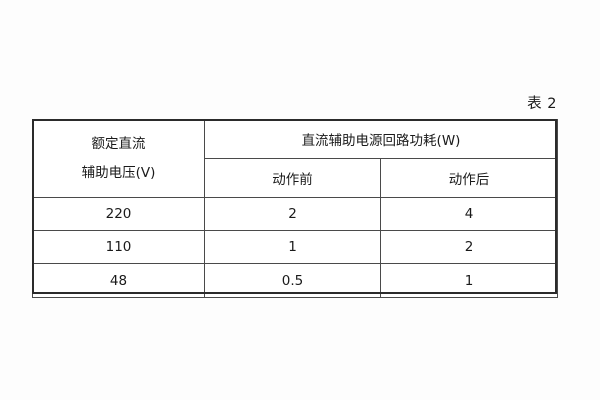  I want to click on header-label-line2: 辅助电压(V), so click(118, 172).